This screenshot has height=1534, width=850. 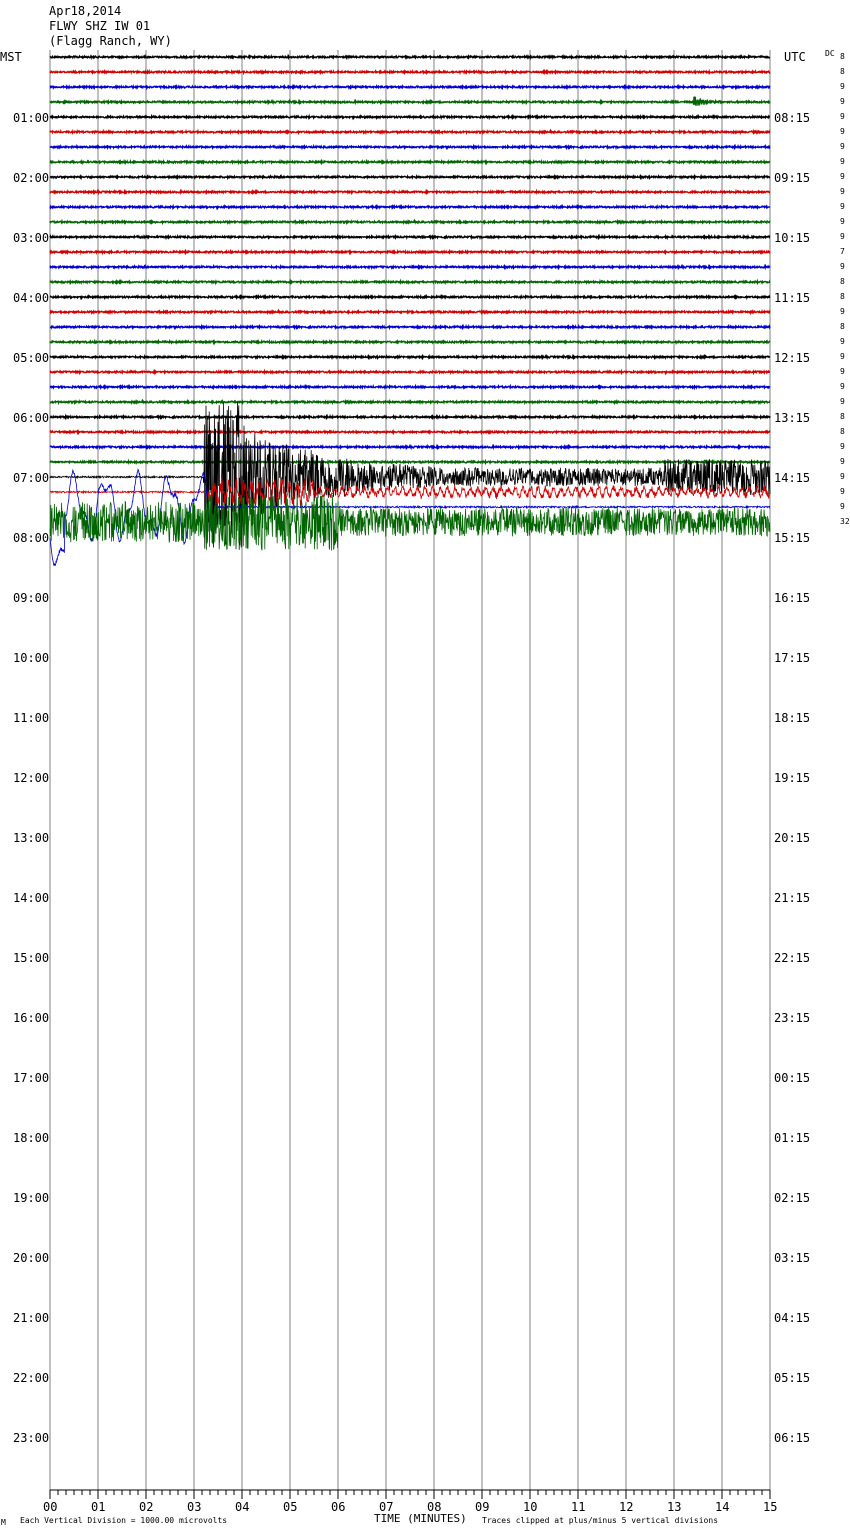 I want to click on utc-hour-label: 01:15, so click(x=792, y=1138).